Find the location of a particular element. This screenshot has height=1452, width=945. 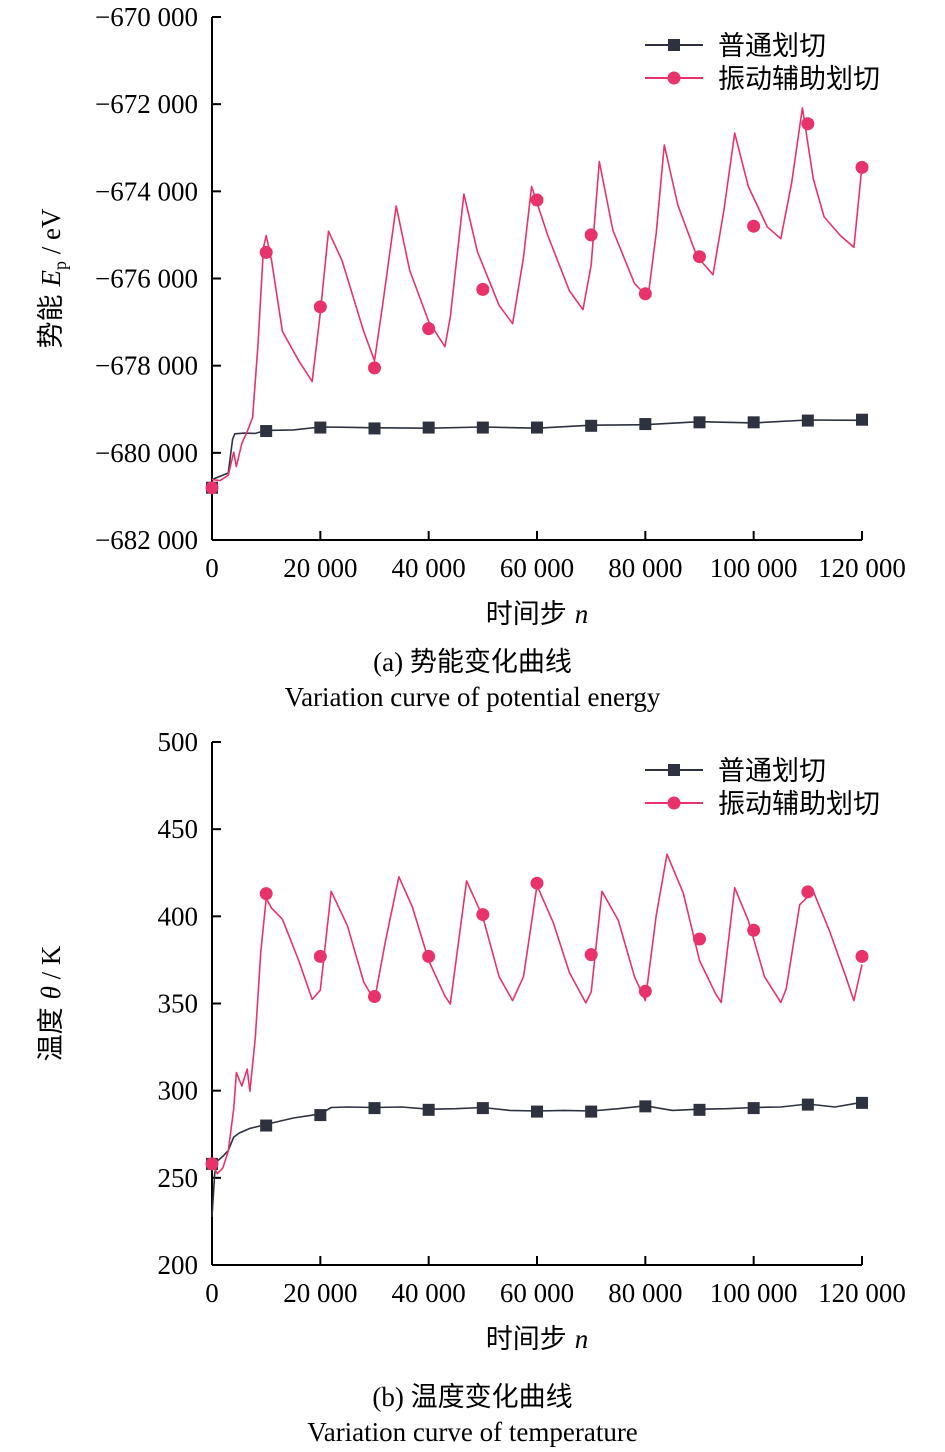

legend-label: 振动辅助划切 is located at coordinates (799, 79).